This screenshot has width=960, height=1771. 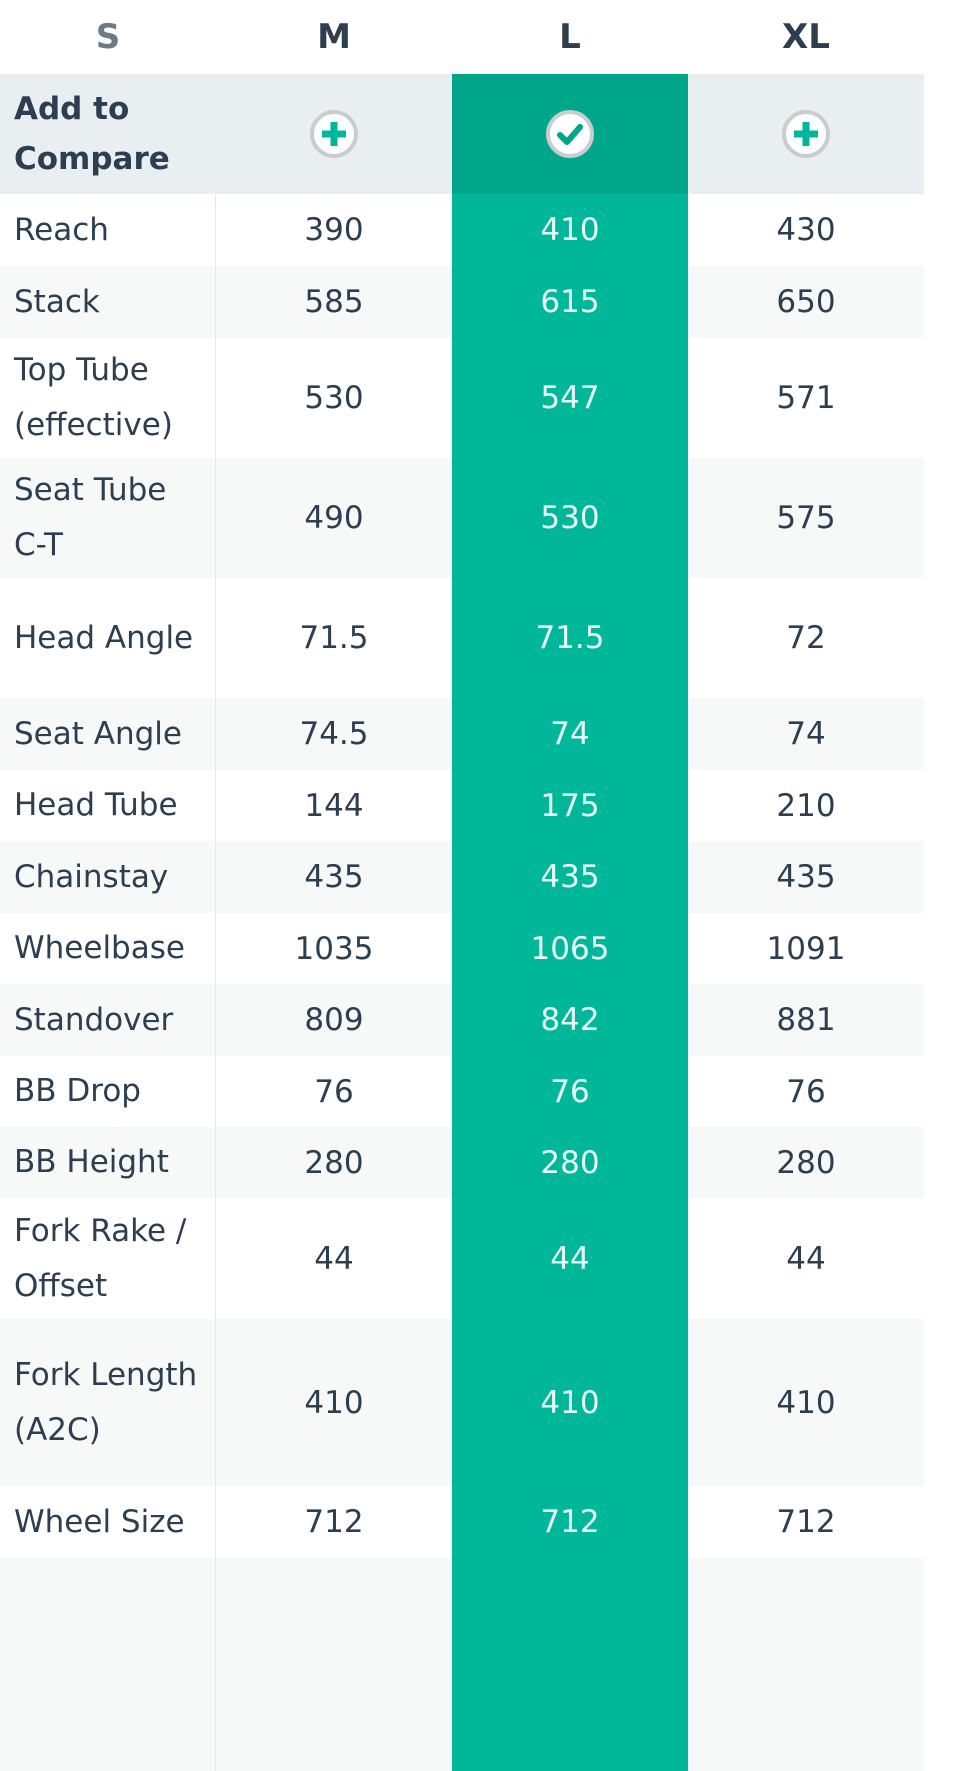 What do you see at coordinates (570, 805) in the screenshot?
I see `spec-value: 175` at bounding box center [570, 805].